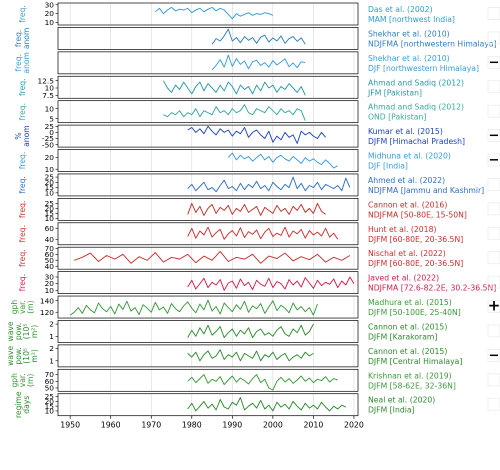  I want to click on y-tick-label: 40, so click(50, 266).